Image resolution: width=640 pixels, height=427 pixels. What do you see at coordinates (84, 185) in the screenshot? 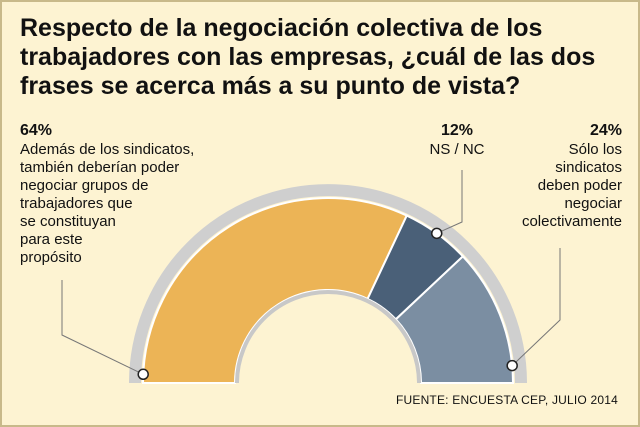
I see `category-label-line: negociar grupos de` at bounding box center [84, 185].